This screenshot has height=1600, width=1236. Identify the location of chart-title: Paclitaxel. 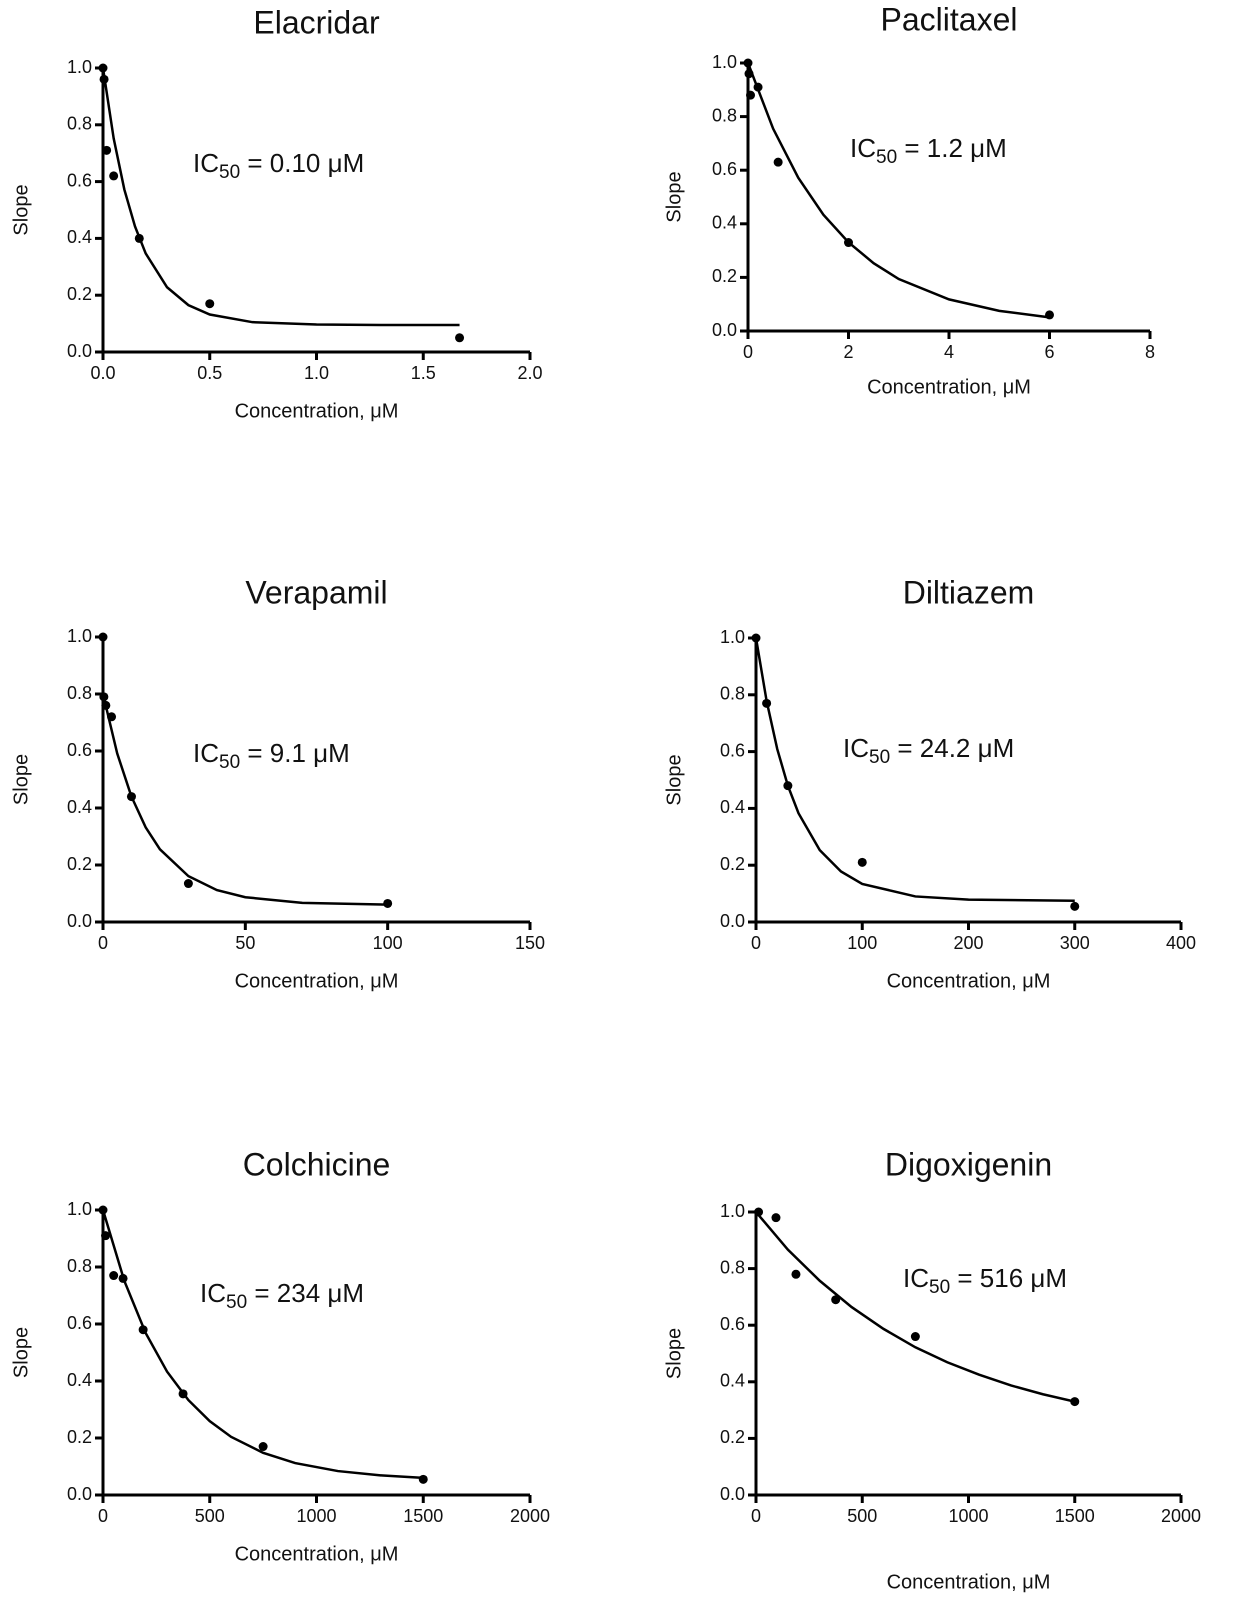
(949, 19).